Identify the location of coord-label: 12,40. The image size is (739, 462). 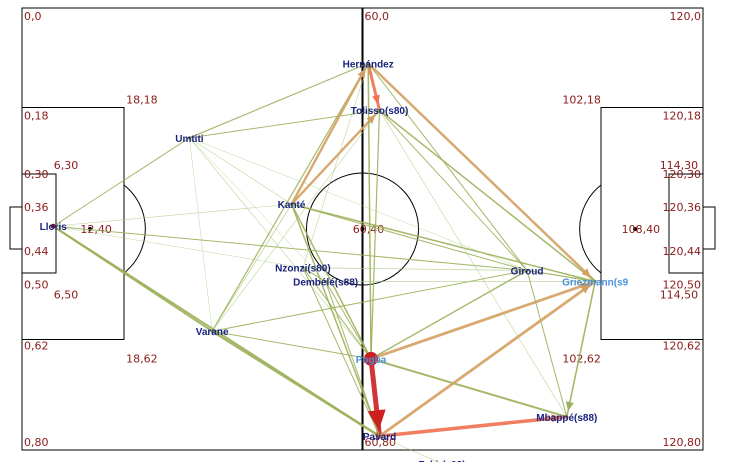
(96, 229).